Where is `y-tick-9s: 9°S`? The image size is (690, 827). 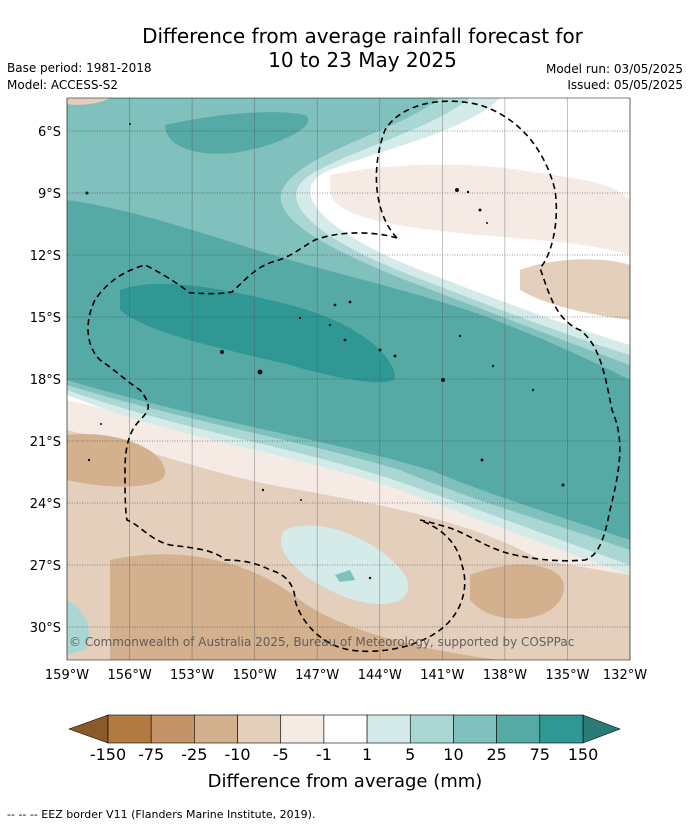 y-tick-9s: 9°S is located at coordinates (49, 194).